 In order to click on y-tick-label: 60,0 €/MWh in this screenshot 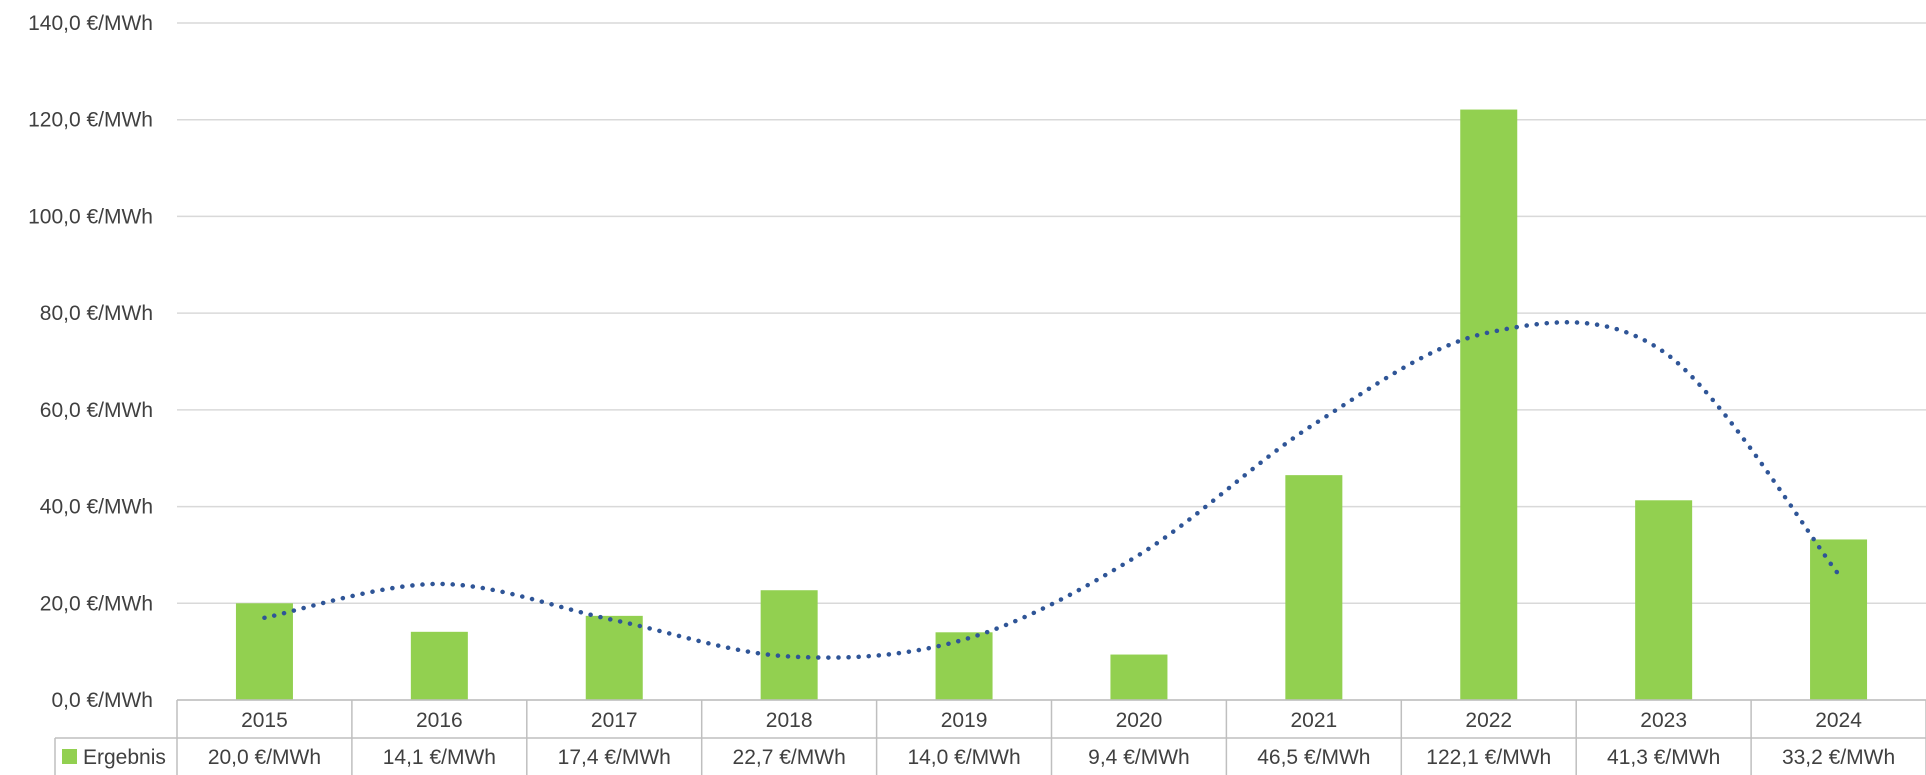, I will do `click(96, 410)`.